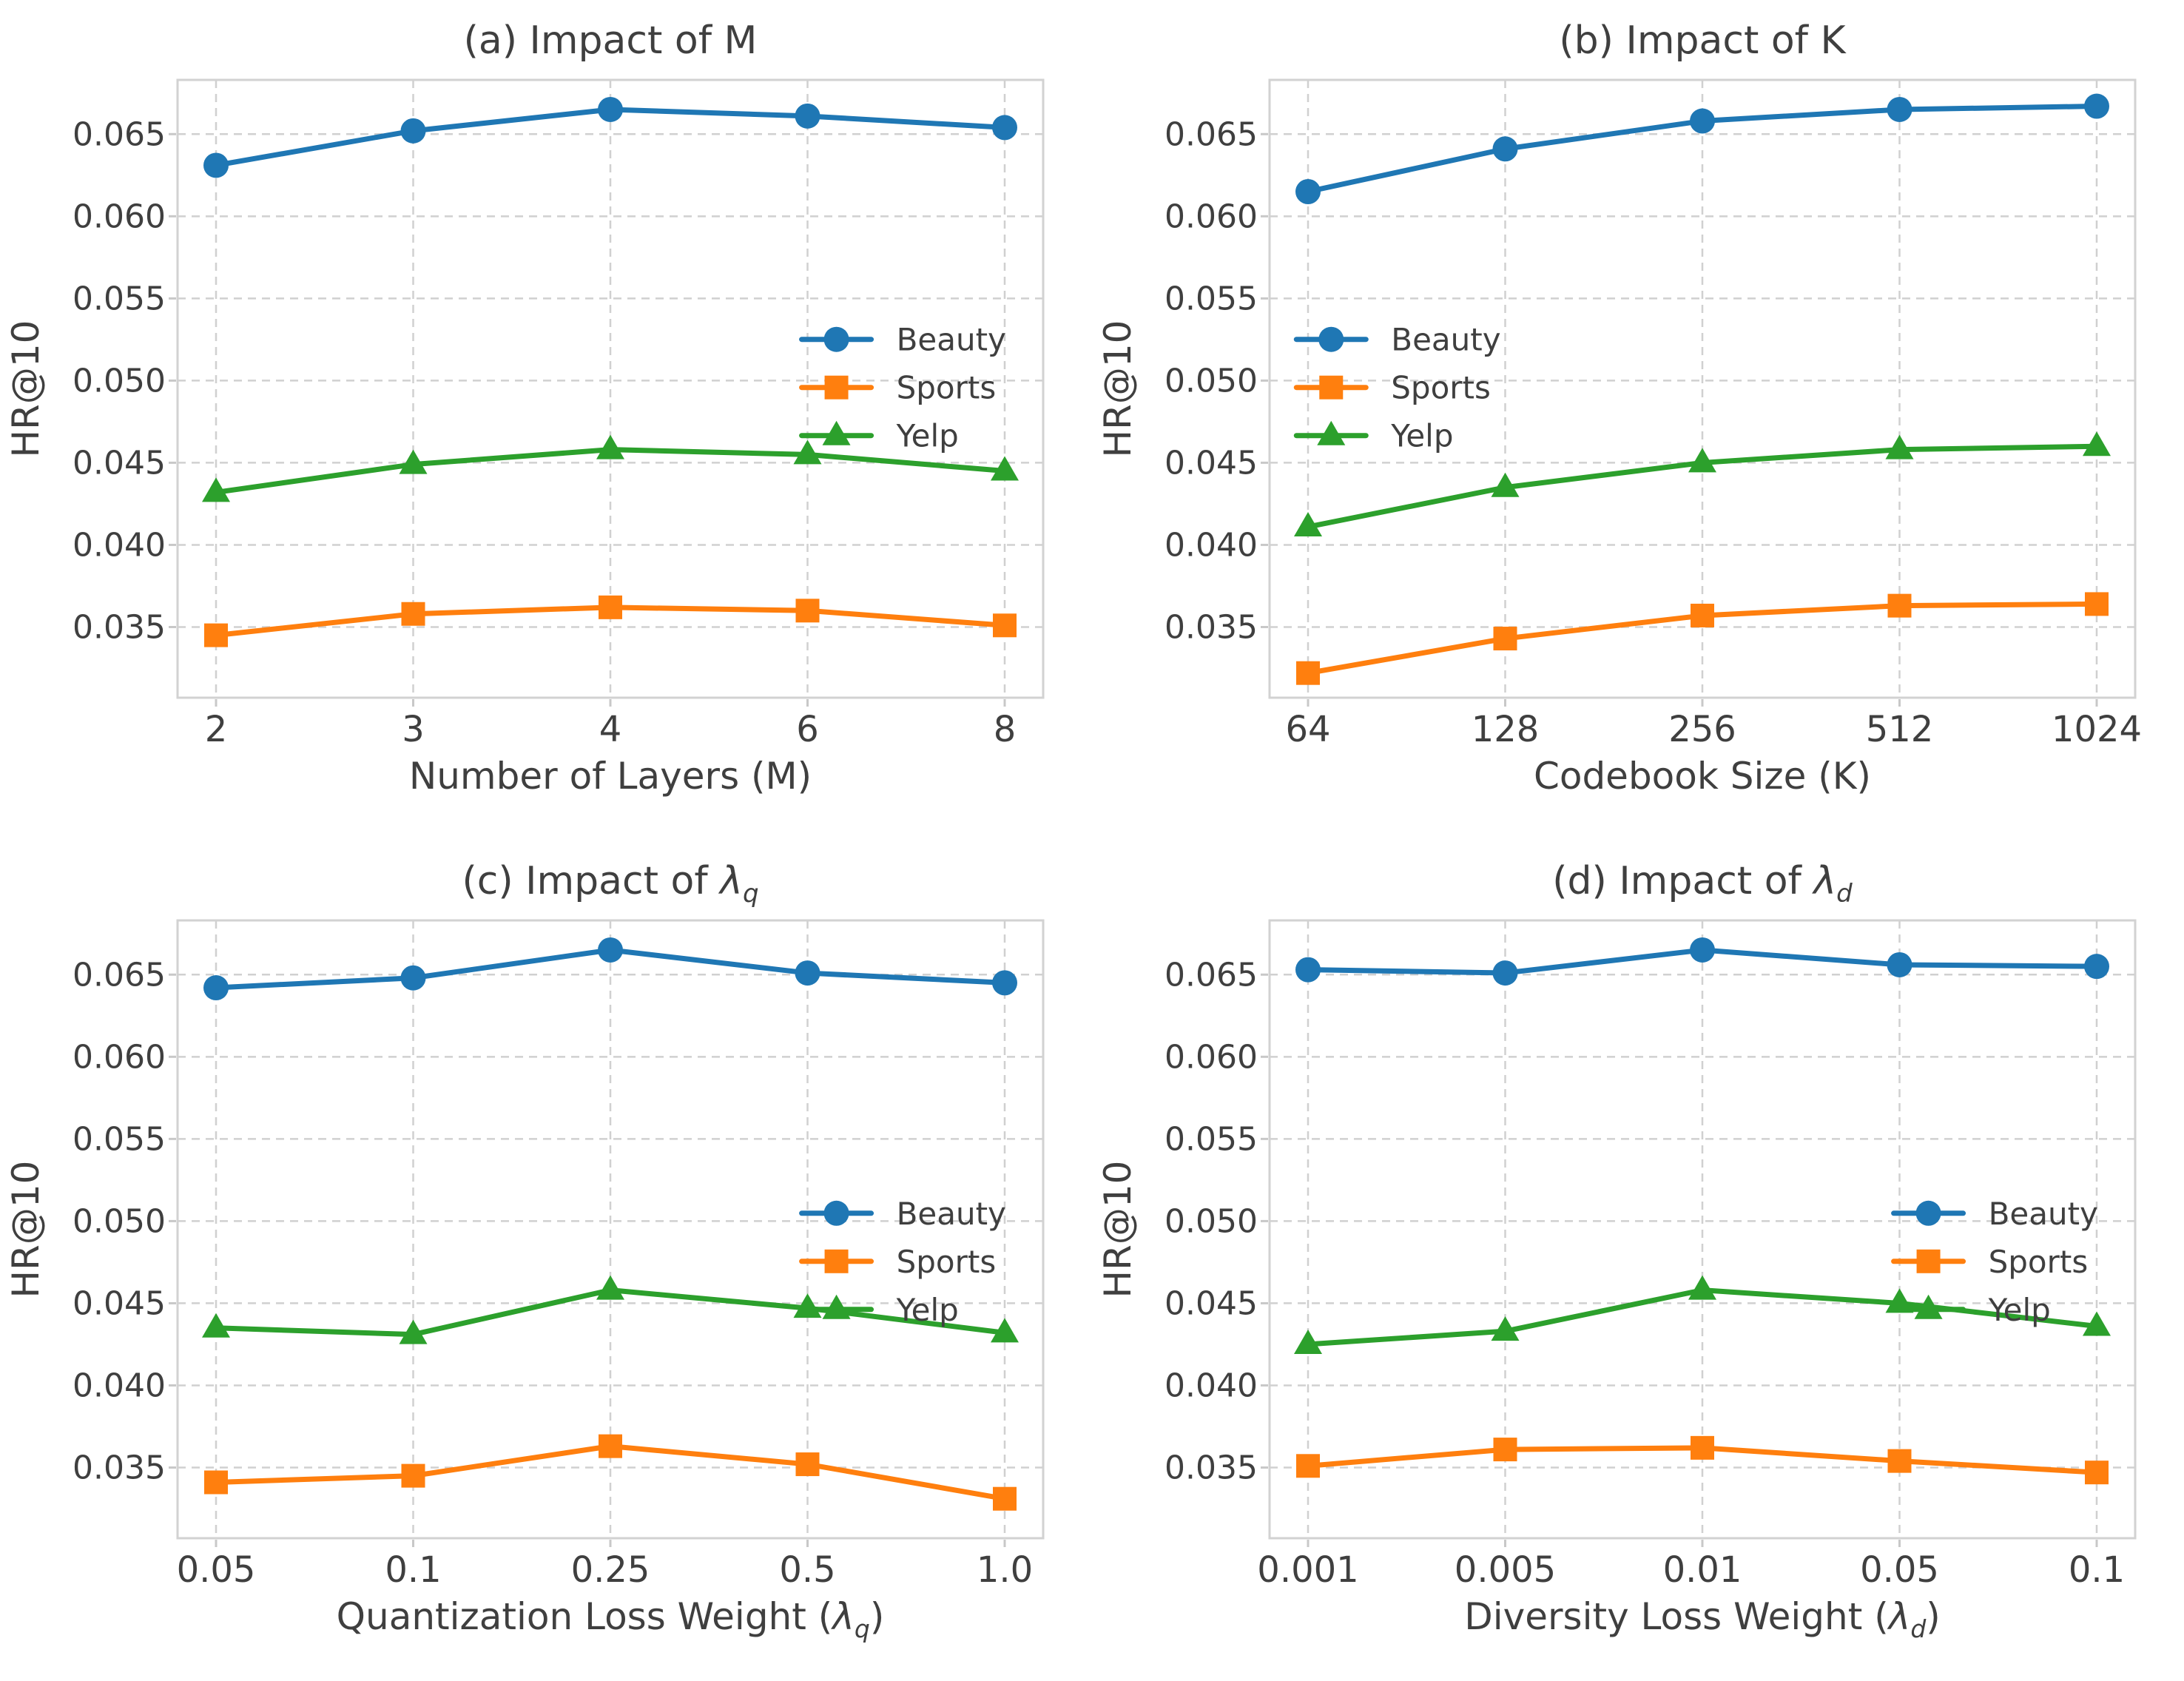 This screenshot has height=1681, width=2184. Describe the element at coordinates (1397, 388) in the screenshot. I see `legend: Beauty Sports Yelp` at that location.